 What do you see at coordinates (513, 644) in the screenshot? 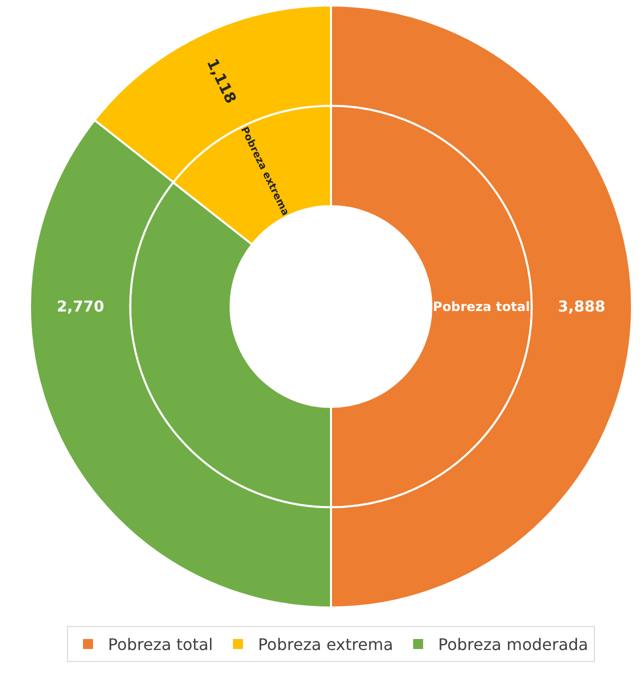
I see `legend-label: Pobreza moderada` at bounding box center [513, 644].